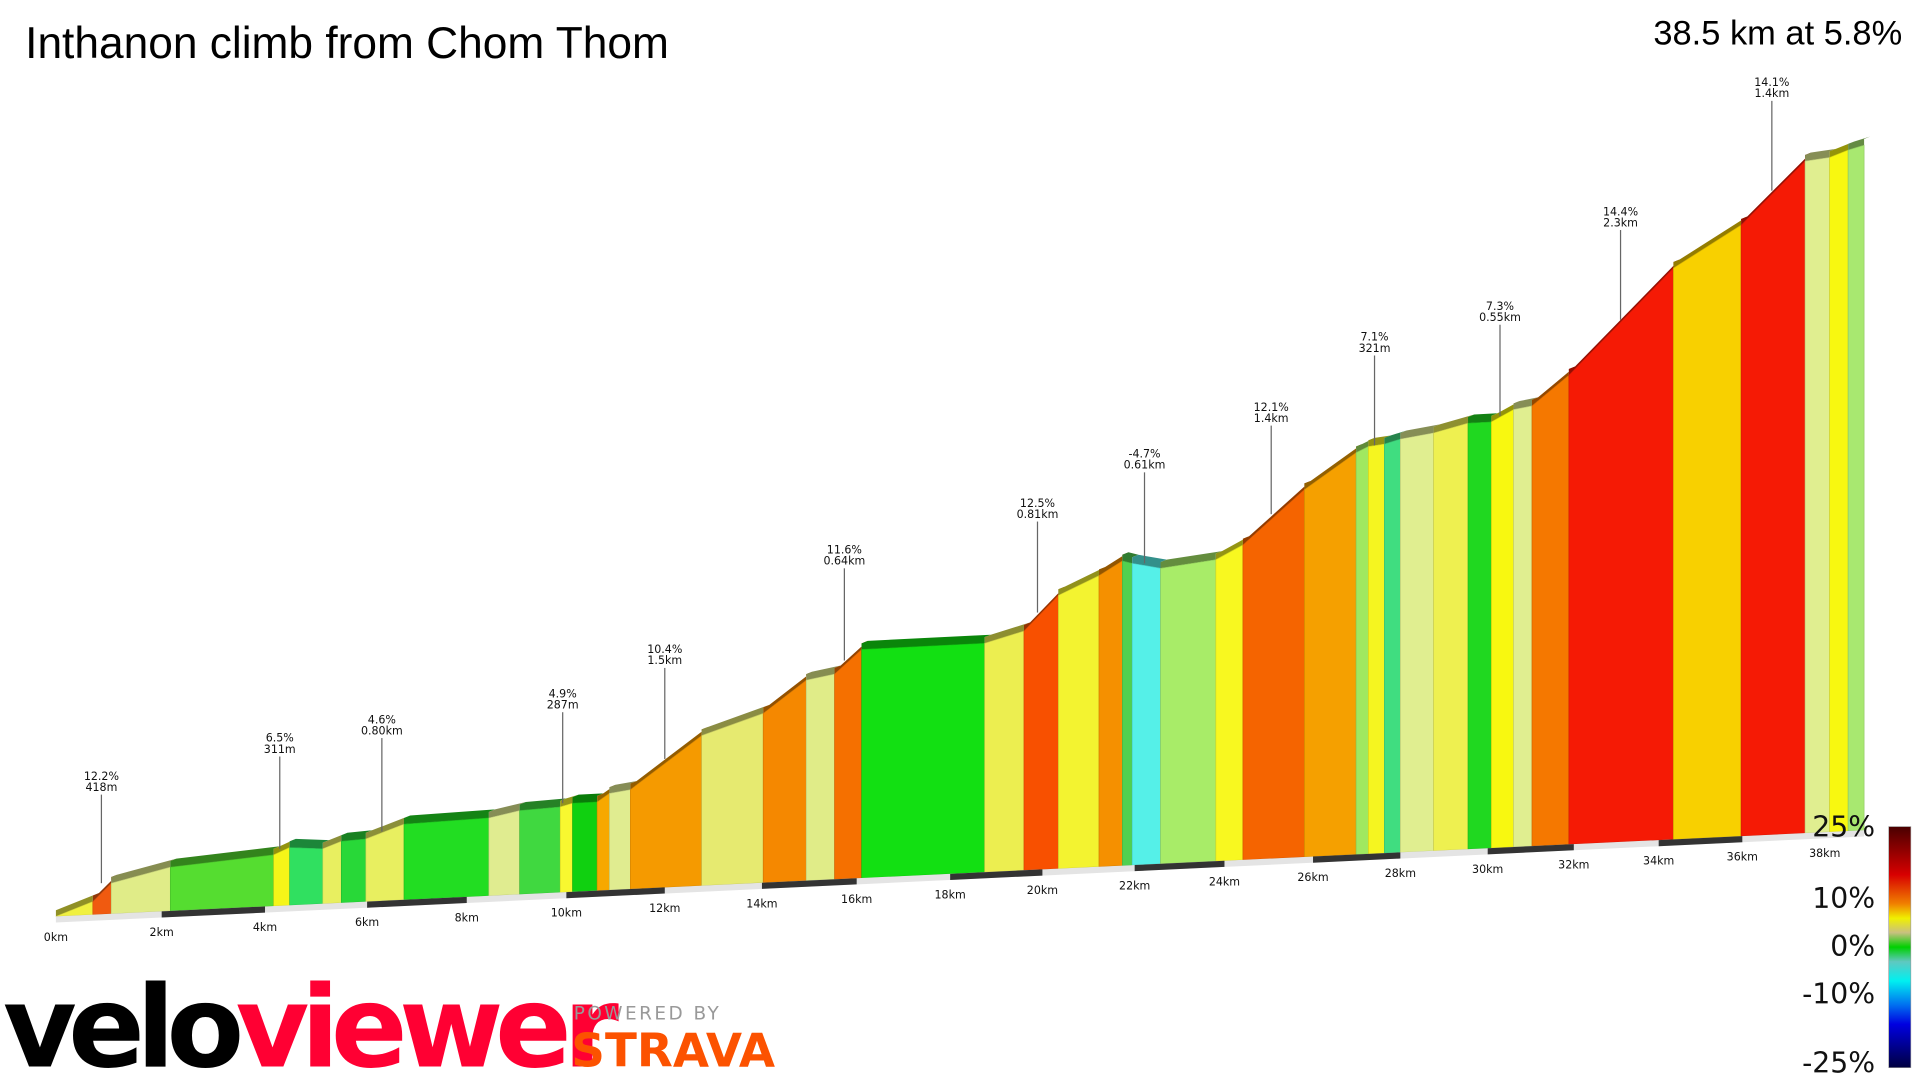 Image resolution: width=1920 pixels, height=1080 pixels. Describe the element at coordinates (1500, 306) in the screenshot. I see `annotation-gradient: 7.3%` at that location.